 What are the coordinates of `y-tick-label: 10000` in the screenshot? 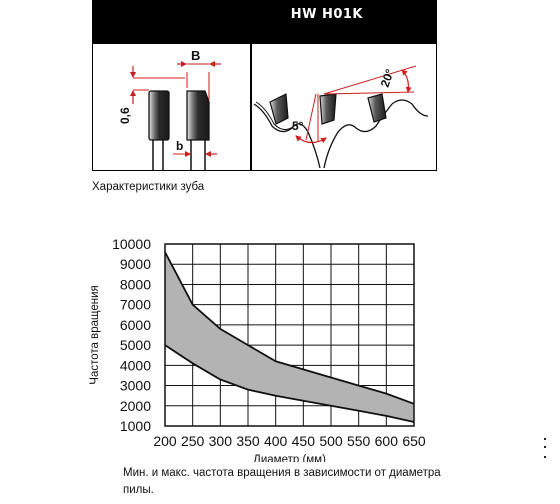 It's located at (131, 244).